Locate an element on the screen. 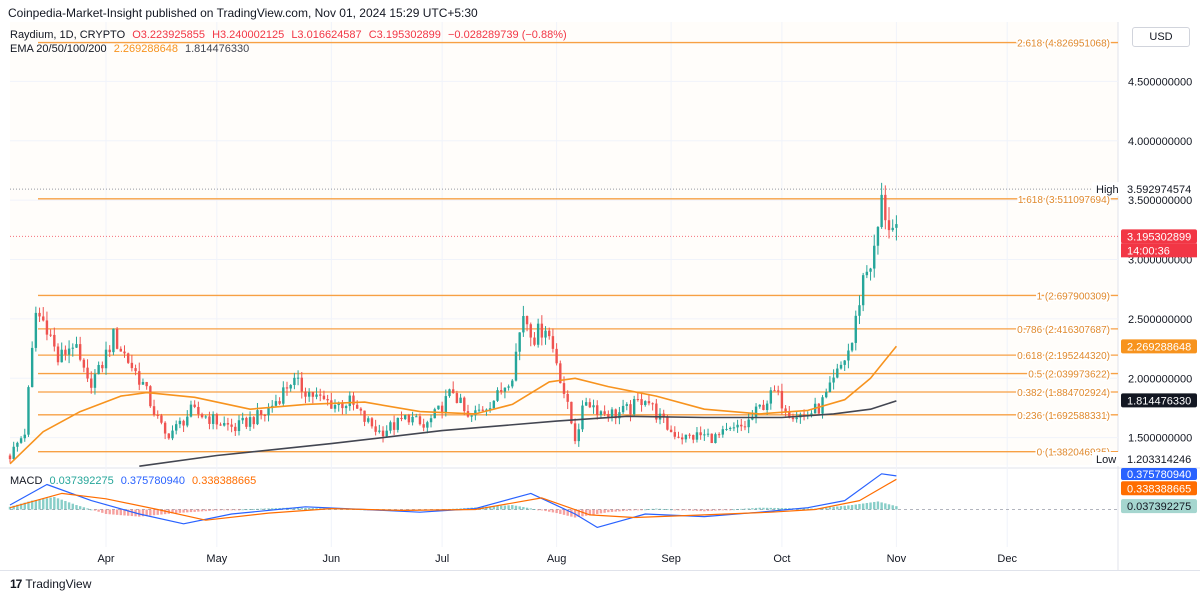 The width and height of the screenshot is (1200, 598). countdown-badge-bg is located at coordinates (1159, 250).